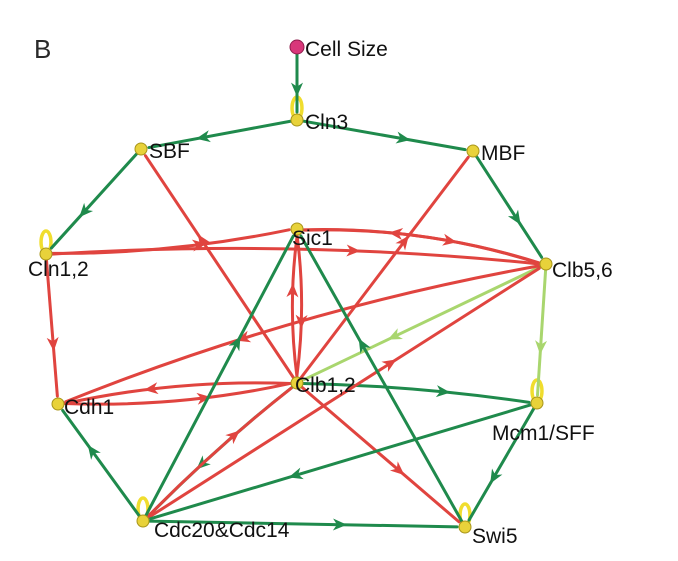 Image resolution: width=678 pixels, height=561 pixels. Describe the element at coordinates (292, 290) in the screenshot. I see `arrowhead-clb12-to-sic1` at that location.